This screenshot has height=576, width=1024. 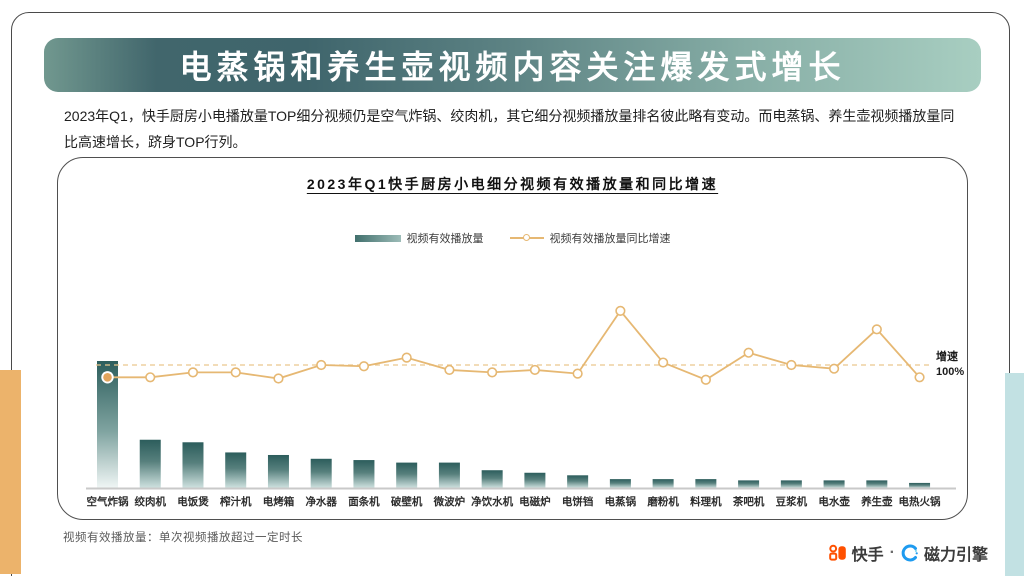 I want to click on legend-item-line-series: 视频有效播放量同比增速, so click(x=590, y=238).